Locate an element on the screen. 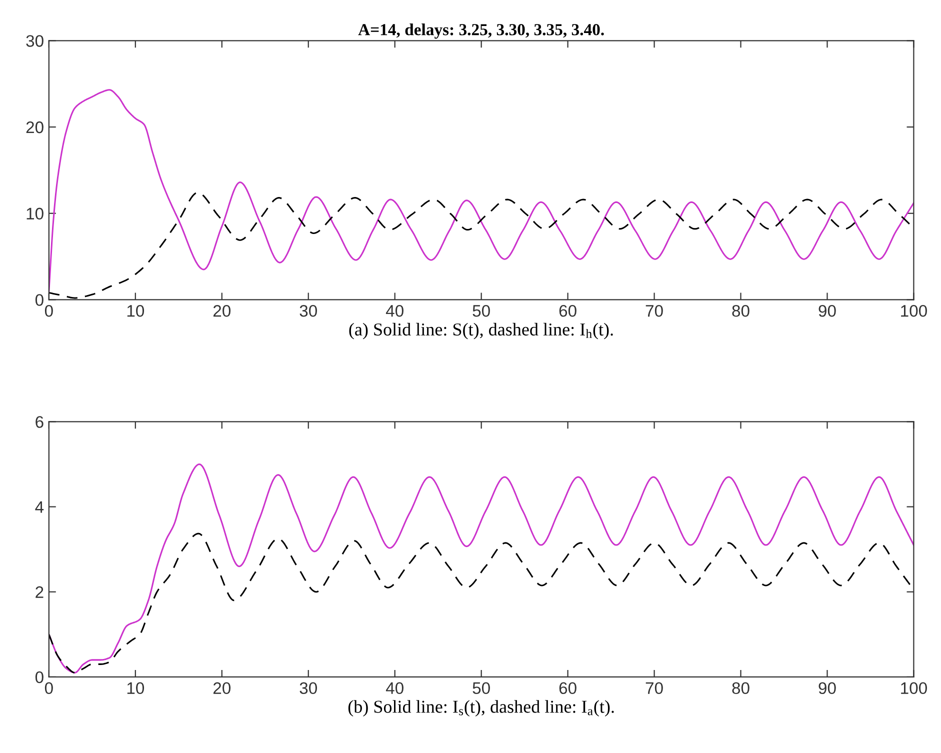  x-axis-title: (b) Solid line: I$_{s}$(t), dashed line: I$_{a}$(t). is located at coordinates (481, 708).